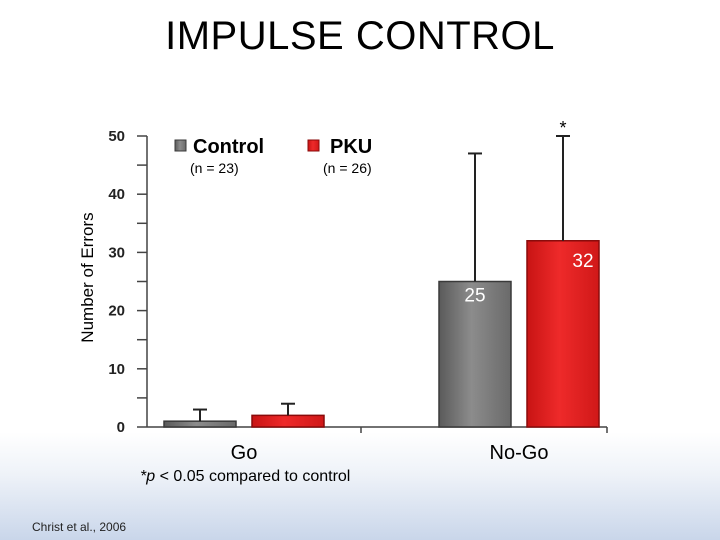 The height and width of the screenshot is (540, 720). Describe the element at coordinates (87, 277) in the screenshot. I see `y-axis-label: Number of Errors` at that location.